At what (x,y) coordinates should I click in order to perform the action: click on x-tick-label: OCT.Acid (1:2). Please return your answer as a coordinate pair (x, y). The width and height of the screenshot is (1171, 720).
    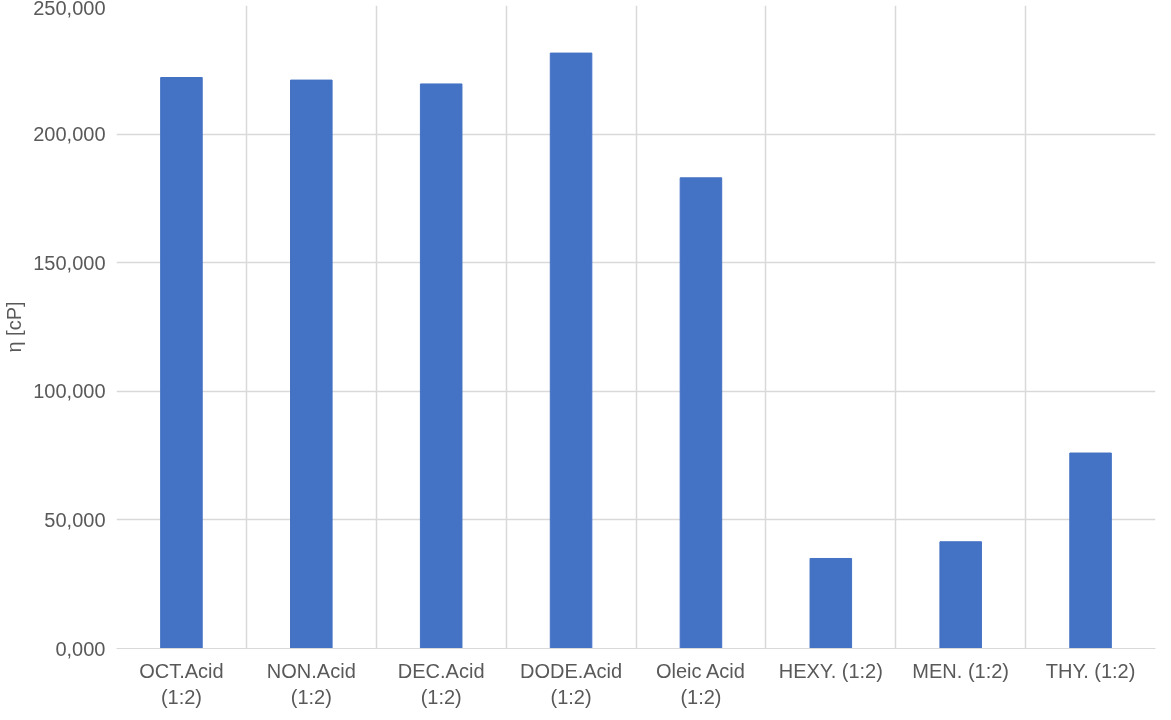
    Looking at the image, I should click on (181, 683).